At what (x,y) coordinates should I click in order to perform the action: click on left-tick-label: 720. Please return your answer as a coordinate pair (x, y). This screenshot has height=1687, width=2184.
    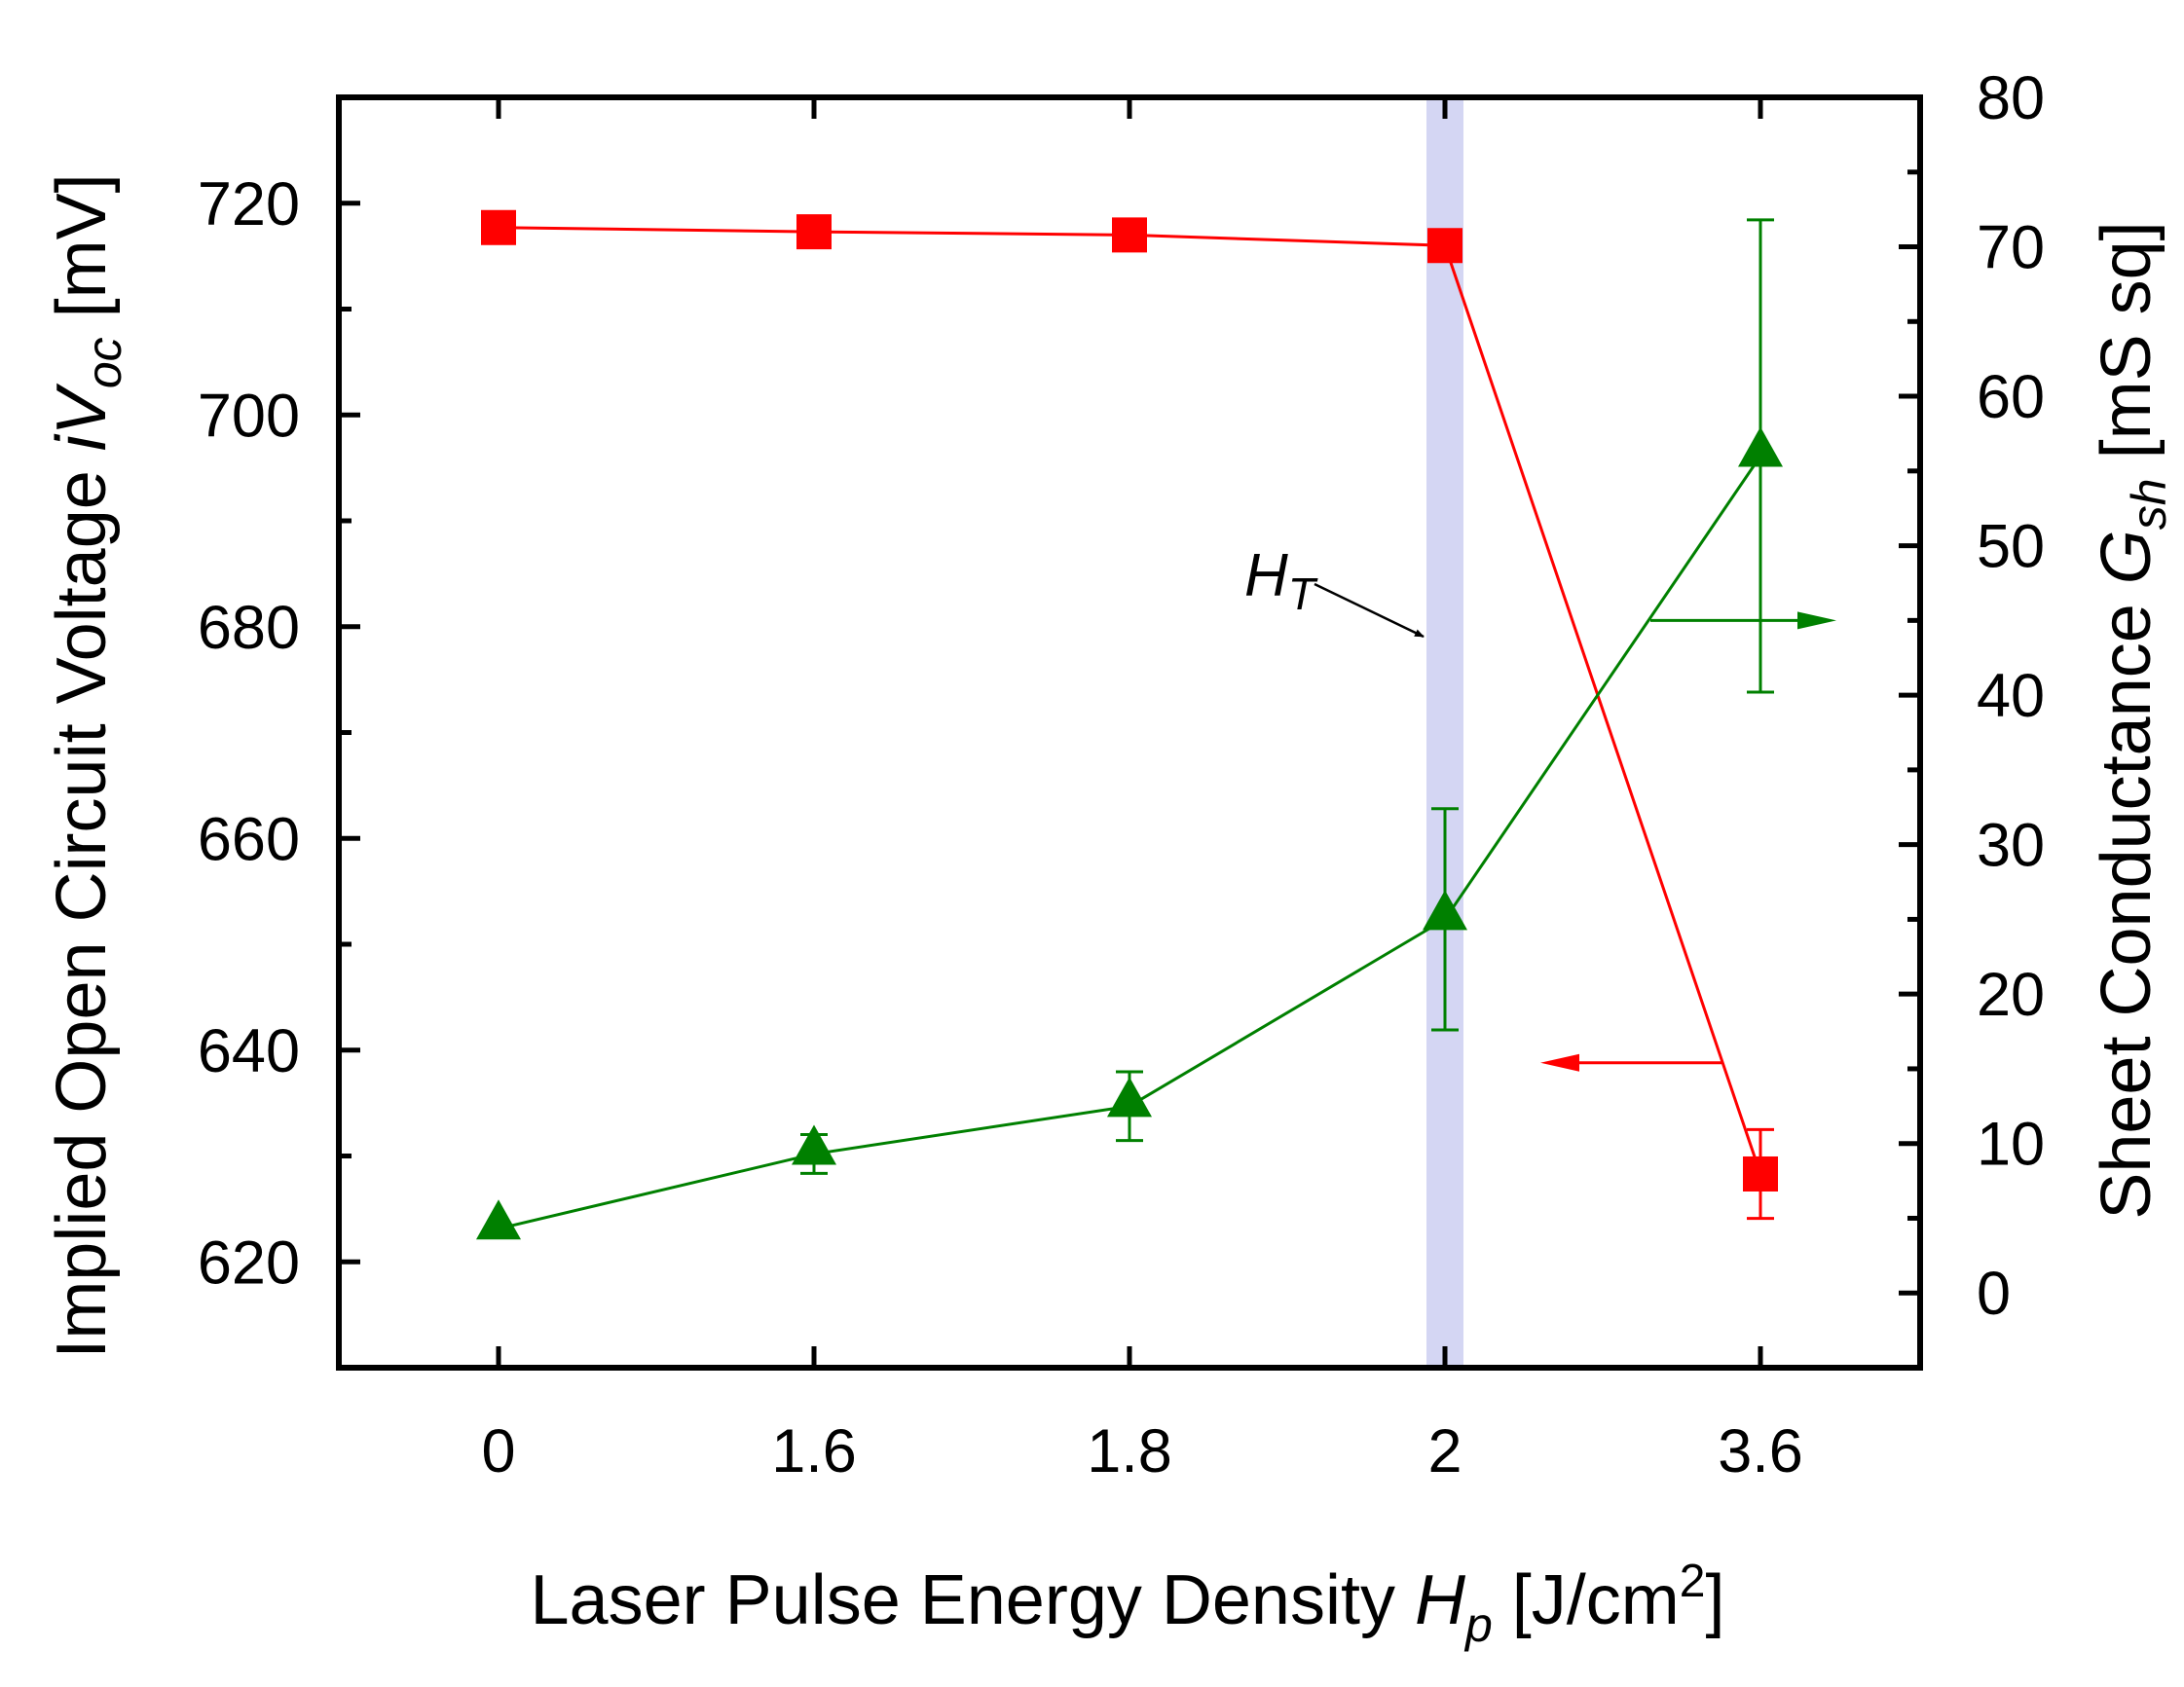
    Looking at the image, I should click on (249, 204).